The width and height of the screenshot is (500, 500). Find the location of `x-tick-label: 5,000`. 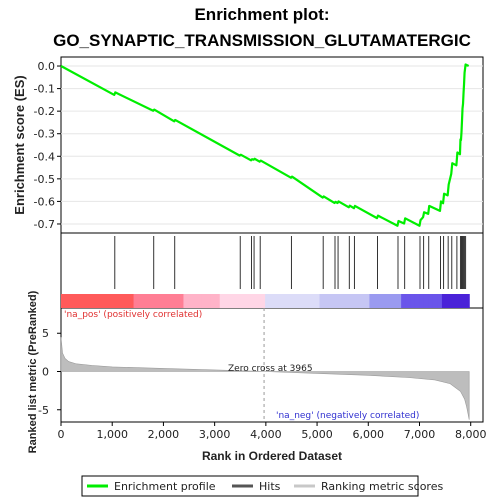

x-tick-label: 5,000 is located at coordinates (317, 434).